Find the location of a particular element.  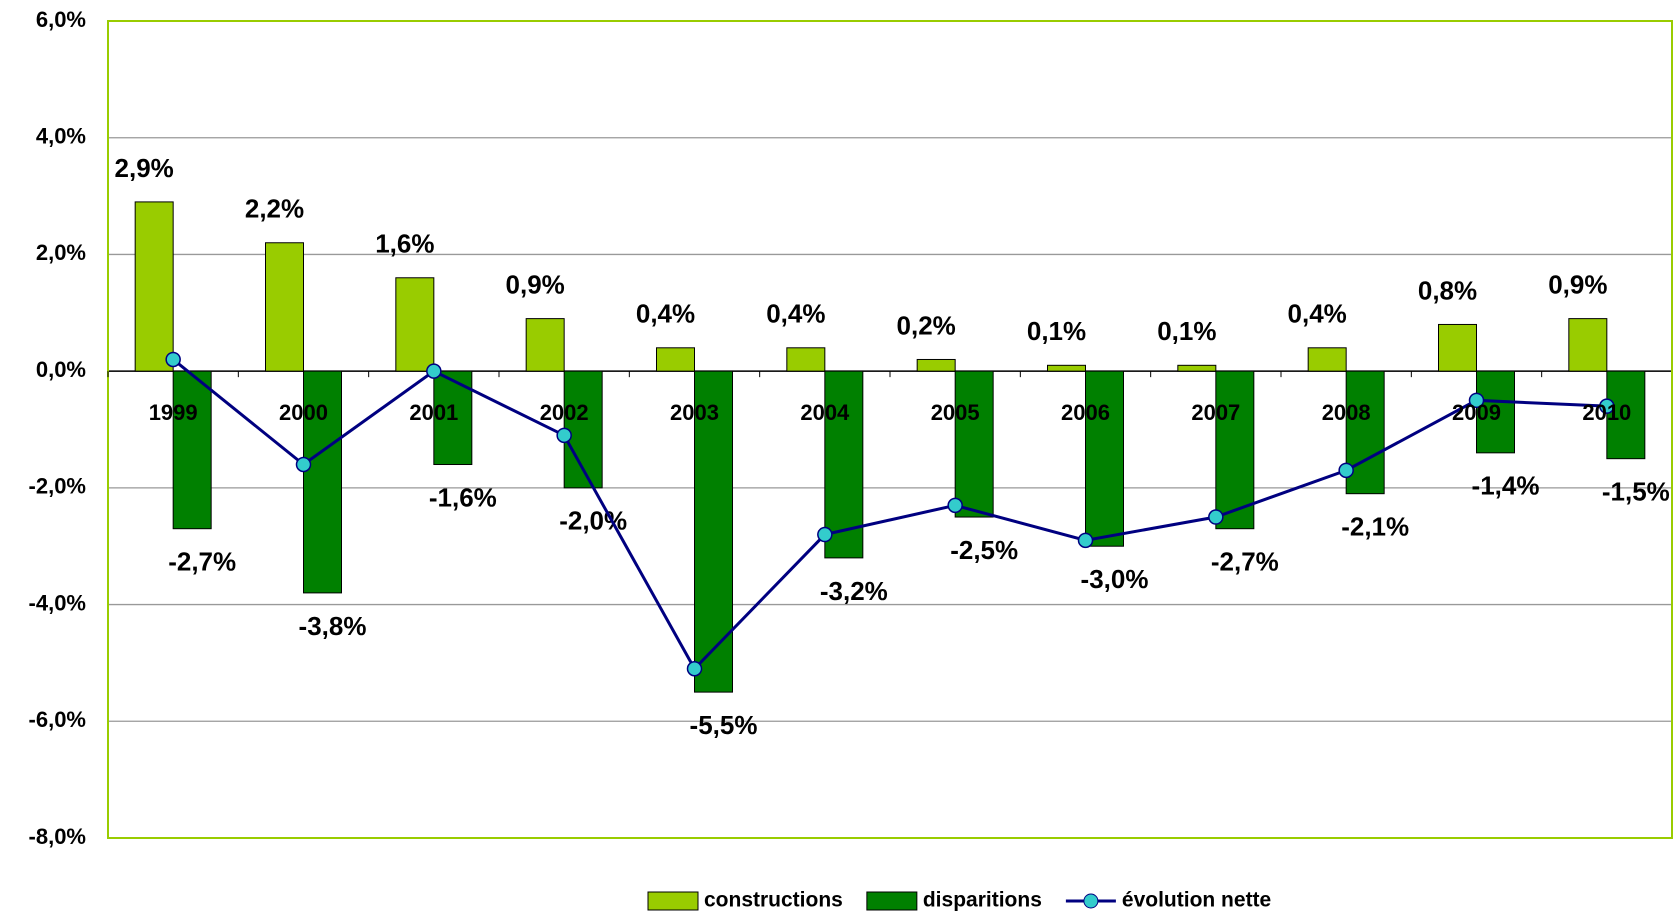

x-tick-label: 2007 is located at coordinates (1215, 412).